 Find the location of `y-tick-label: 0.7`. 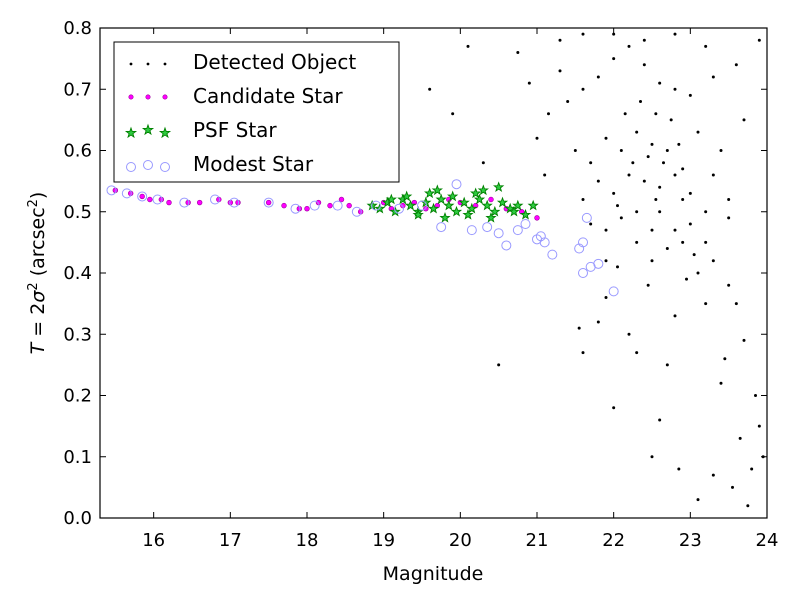

y-tick-label: 0.7 is located at coordinates (77, 89).